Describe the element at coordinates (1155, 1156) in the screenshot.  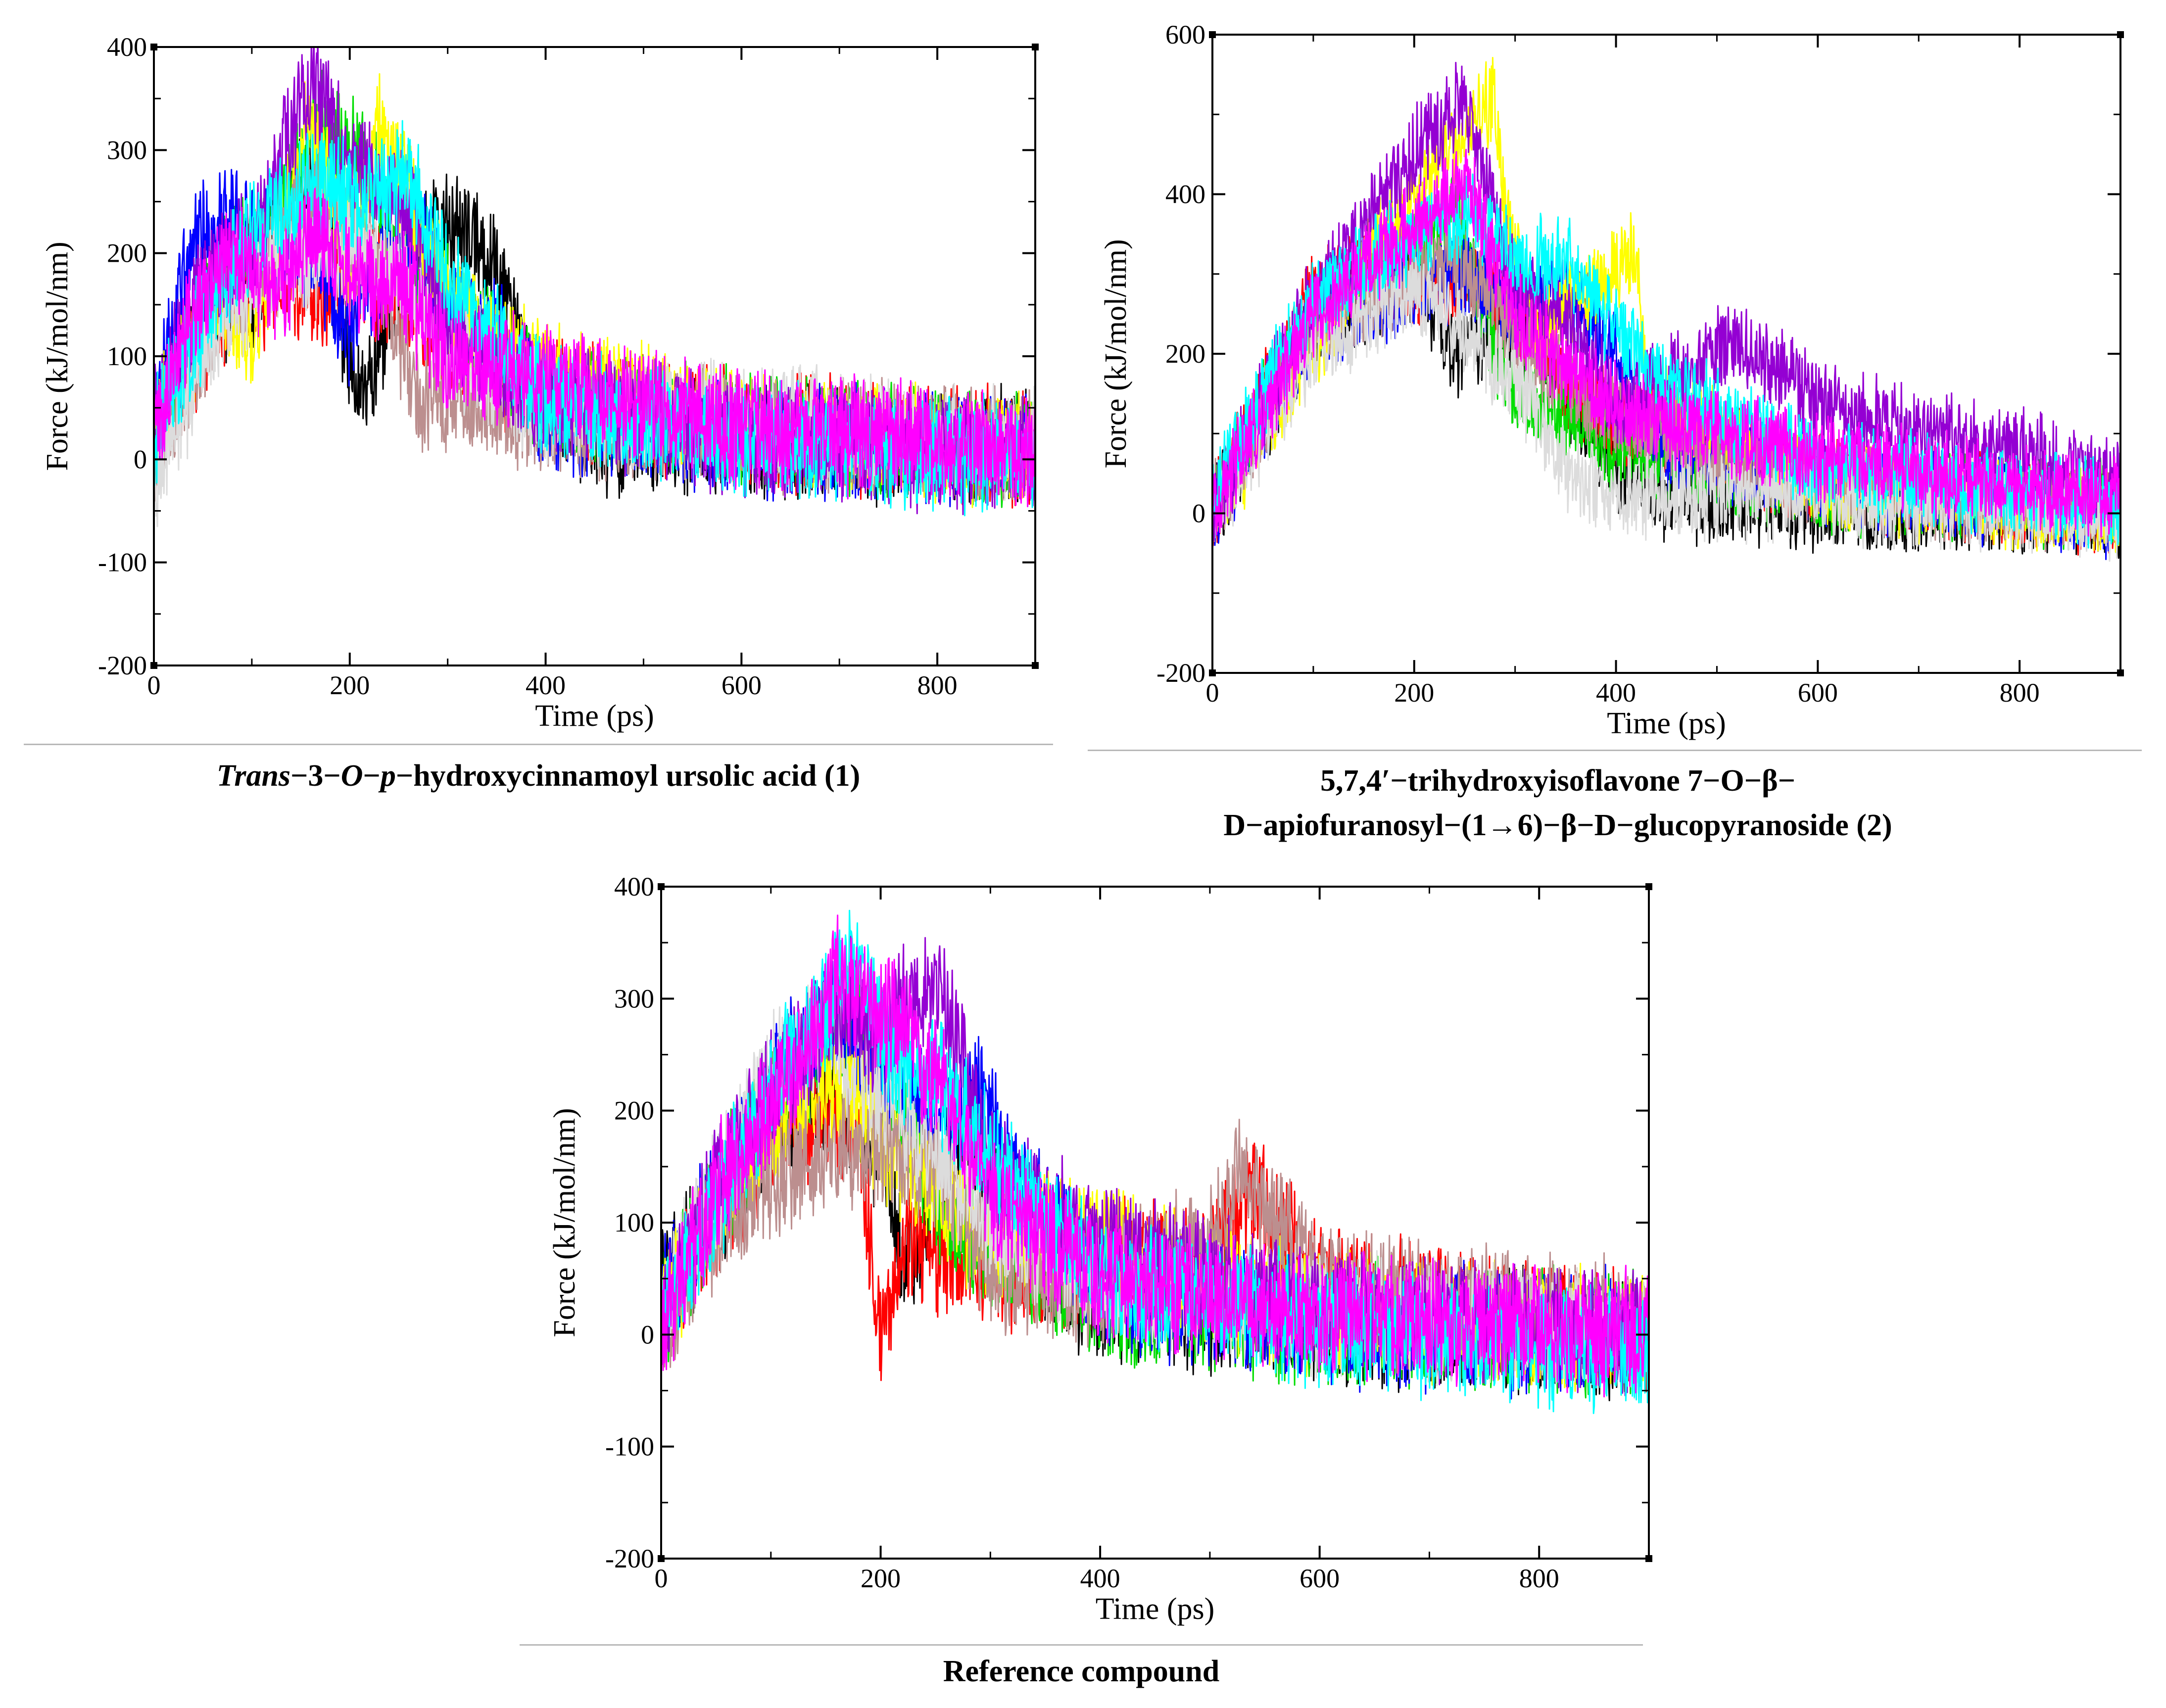
I see `chart-3-series-magenta` at that location.